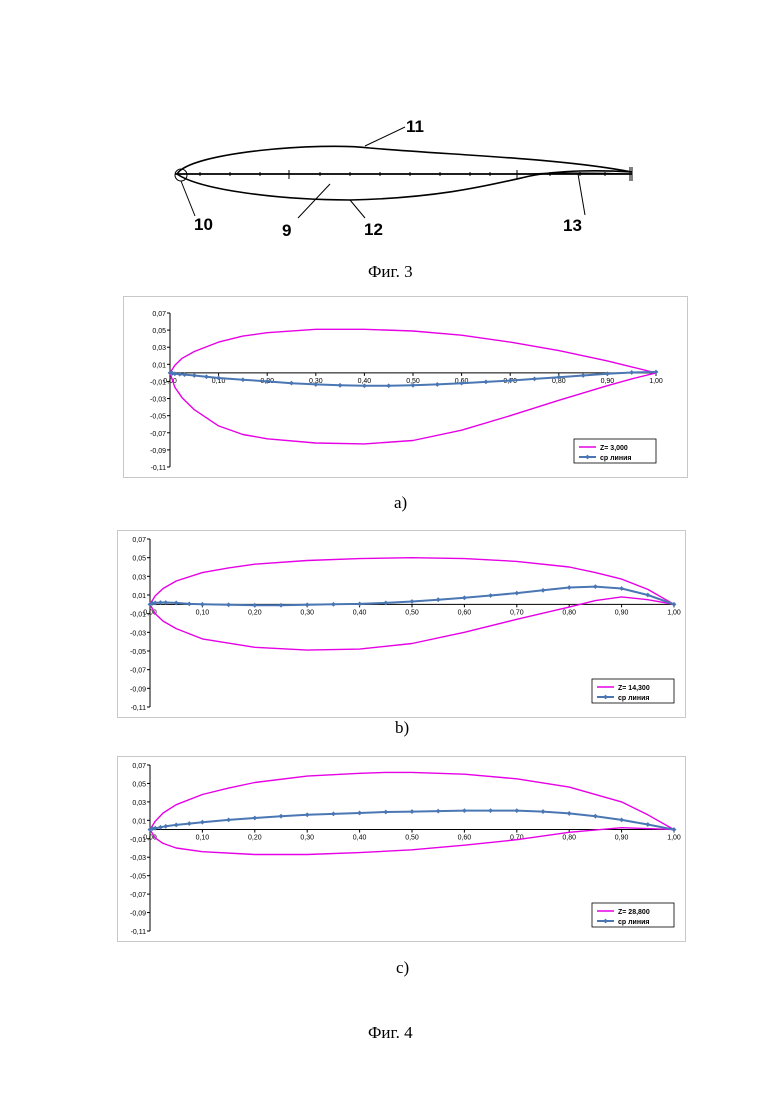 The image size is (780, 1103). What do you see at coordinates (203, 224) in the screenshot?
I see `callout-10: 10` at bounding box center [203, 224].